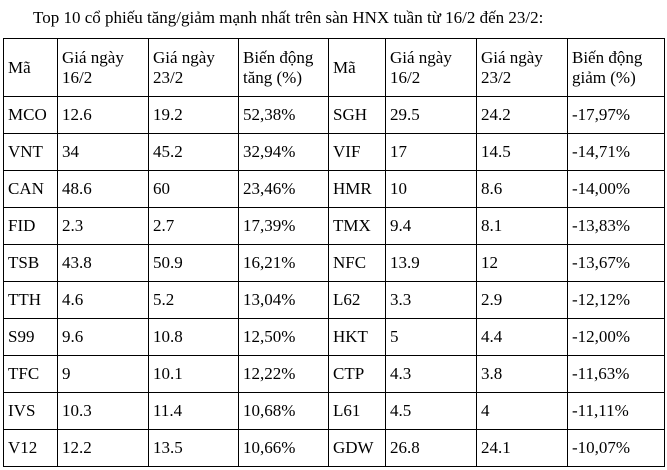 The image size is (667, 470). What do you see at coordinates (283, 337) in the screenshot?
I see `cell: 12,50%` at bounding box center [283, 337].